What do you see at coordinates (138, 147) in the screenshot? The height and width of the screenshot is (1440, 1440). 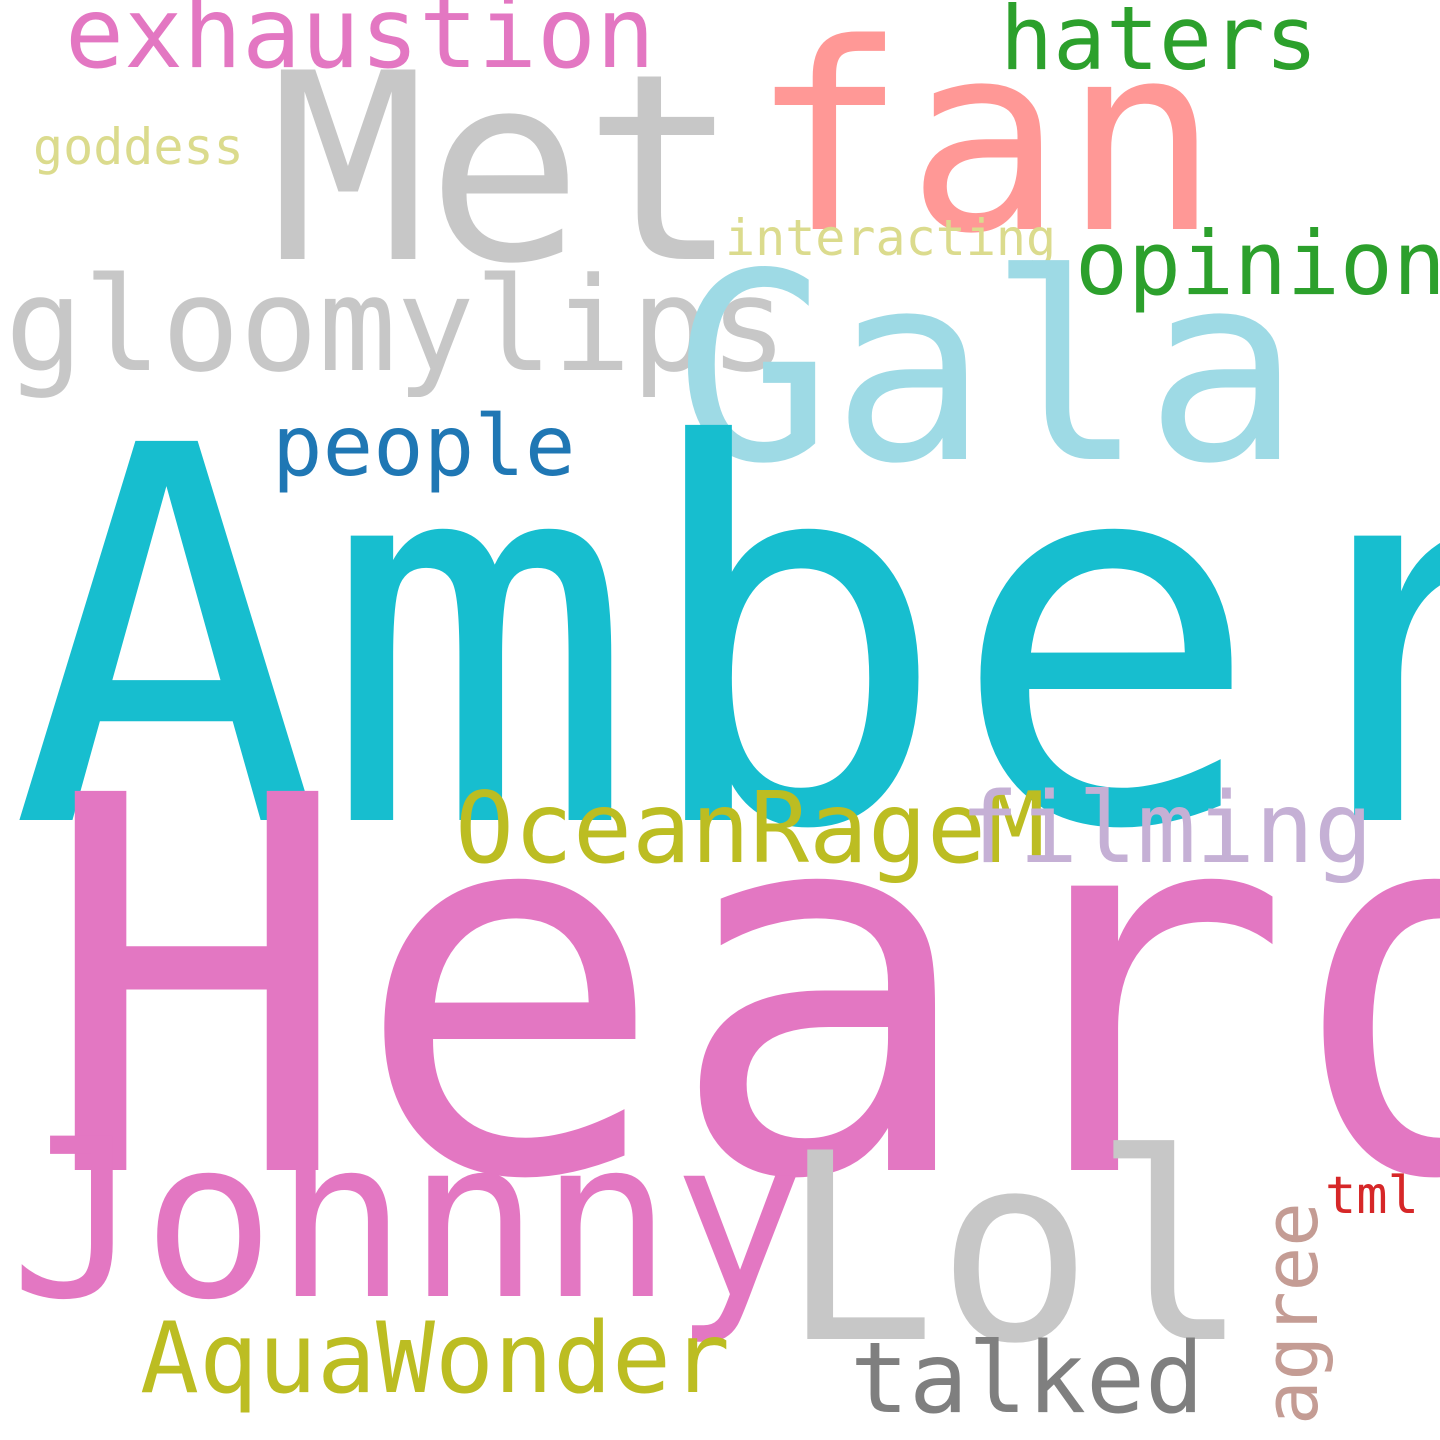 I see `word-goddess: goddess` at bounding box center [138, 147].